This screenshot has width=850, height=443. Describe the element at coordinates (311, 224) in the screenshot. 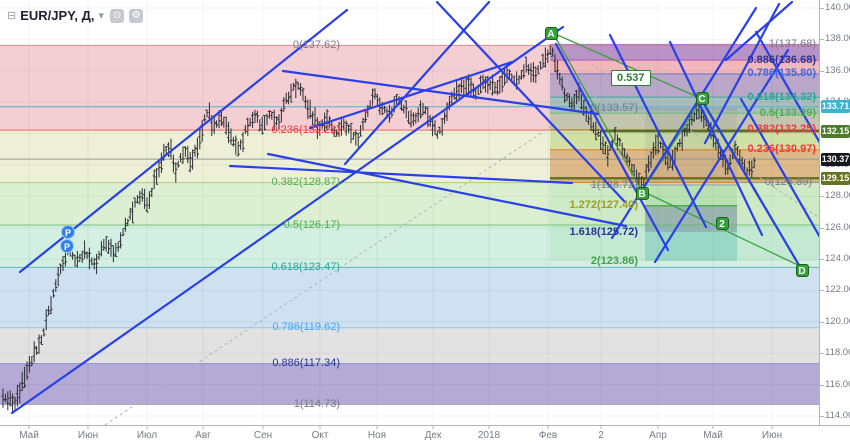

I see `fib-down-label-3: 0.5(126.17)` at that location.